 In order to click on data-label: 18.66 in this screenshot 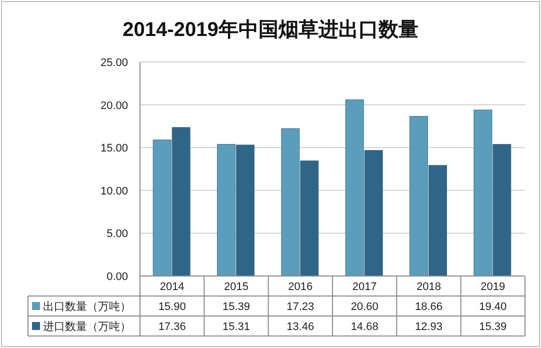, I will do `click(428, 307)`.